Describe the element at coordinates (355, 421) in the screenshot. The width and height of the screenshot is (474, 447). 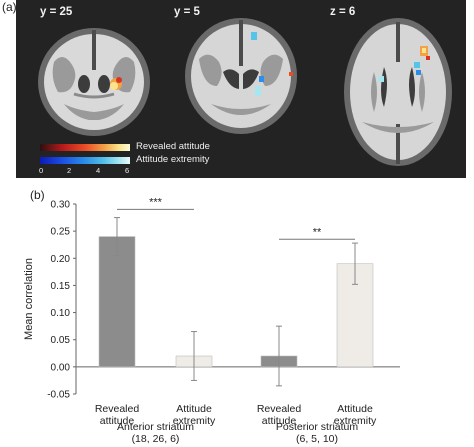
I see `category-label-3: extremity` at that location.